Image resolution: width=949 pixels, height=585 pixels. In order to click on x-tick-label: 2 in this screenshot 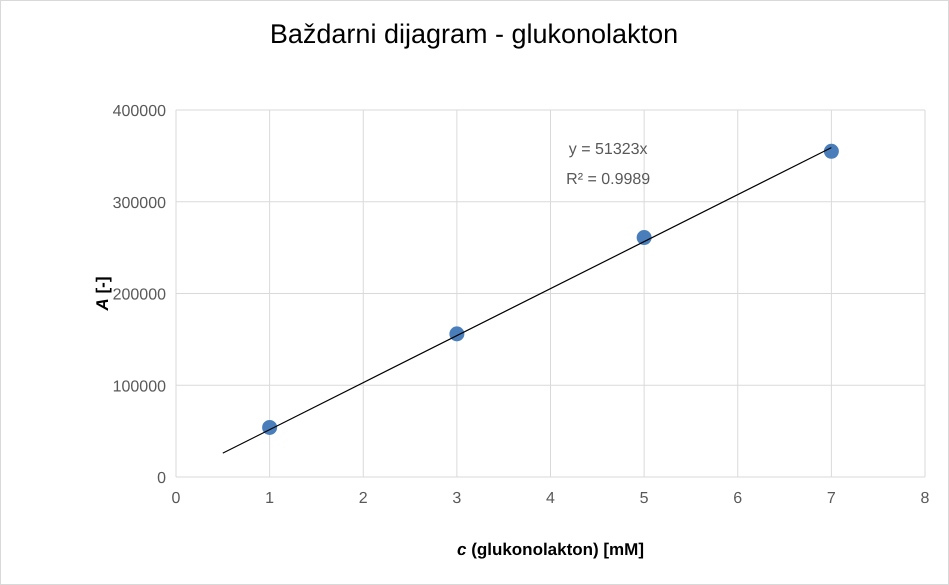, I will do `click(363, 498)`.